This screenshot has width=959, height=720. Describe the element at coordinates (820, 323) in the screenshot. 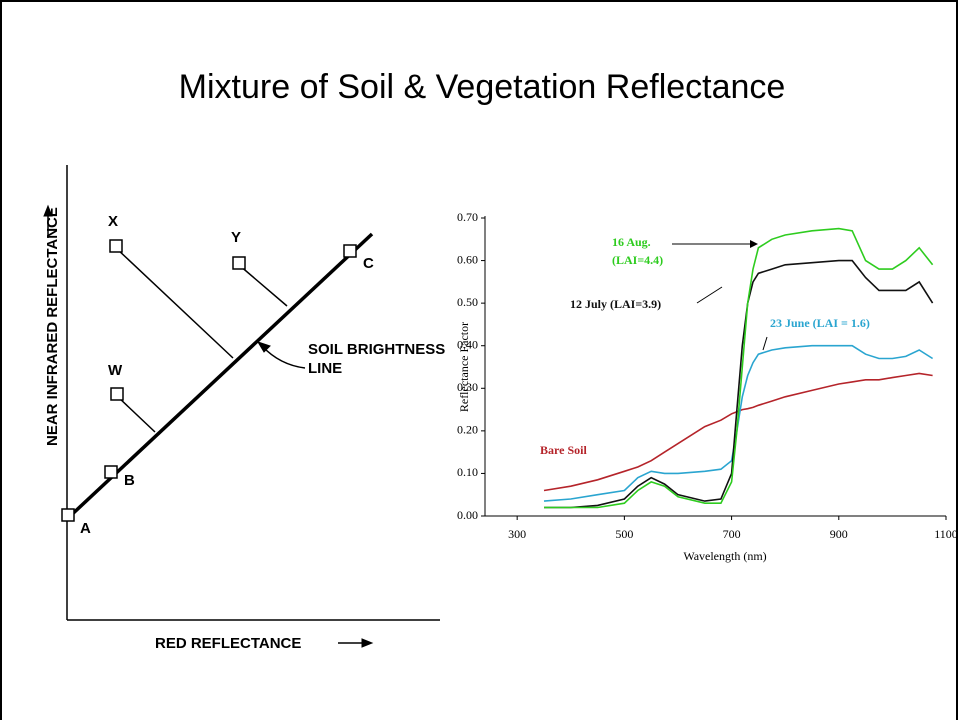

I see `series-label: 23 June (LAI = 1.6)` at that location.